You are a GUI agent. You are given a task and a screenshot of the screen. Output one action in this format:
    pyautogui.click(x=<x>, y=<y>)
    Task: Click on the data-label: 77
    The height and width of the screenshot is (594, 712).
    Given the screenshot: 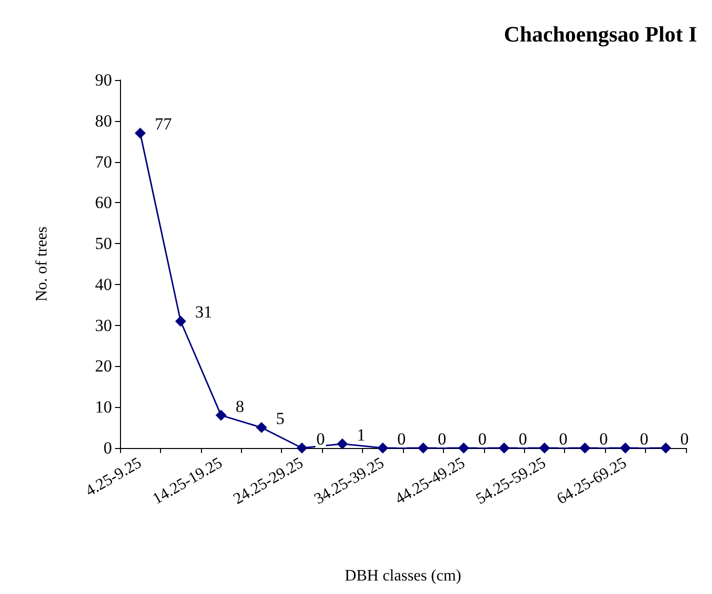 What is the action you would take?
    pyautogui.click(x=163, y=124)
    